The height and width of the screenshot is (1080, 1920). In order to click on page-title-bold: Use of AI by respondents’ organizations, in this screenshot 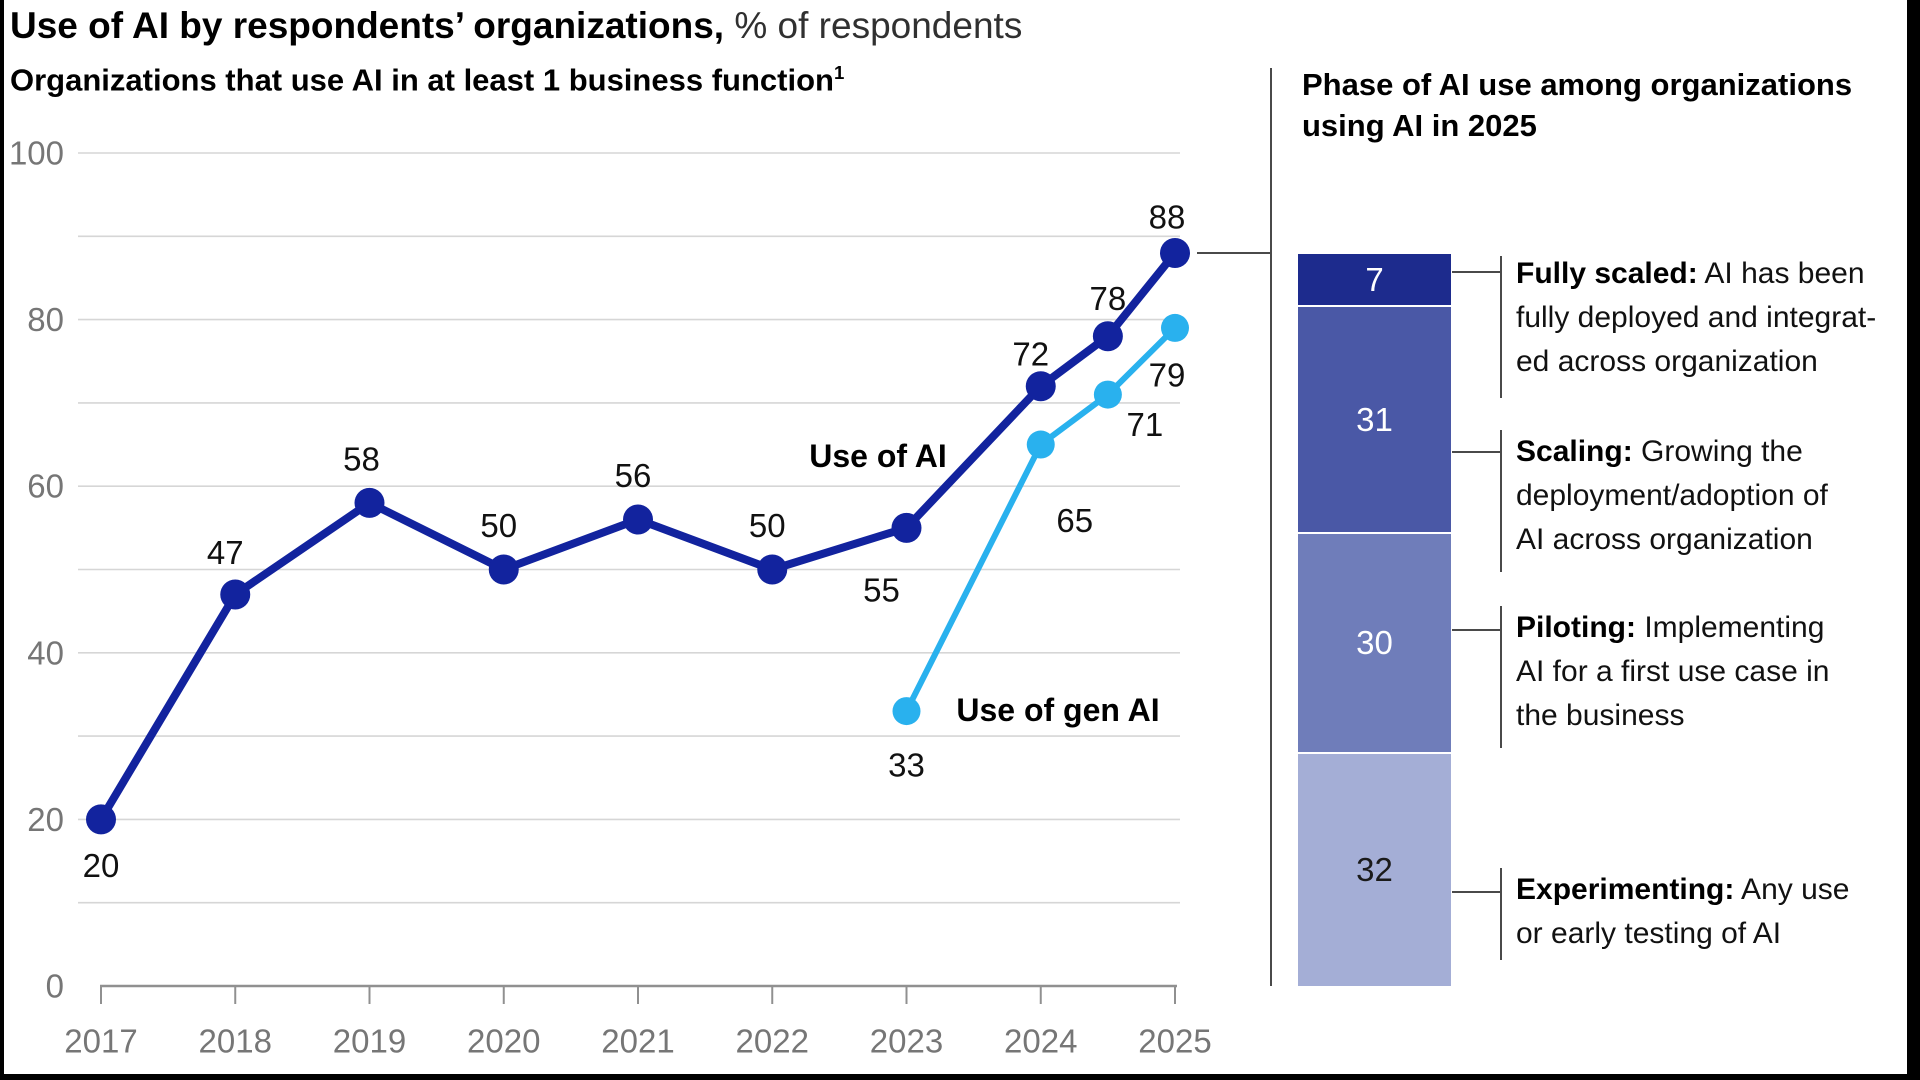, I will do `click(367, 25)`.